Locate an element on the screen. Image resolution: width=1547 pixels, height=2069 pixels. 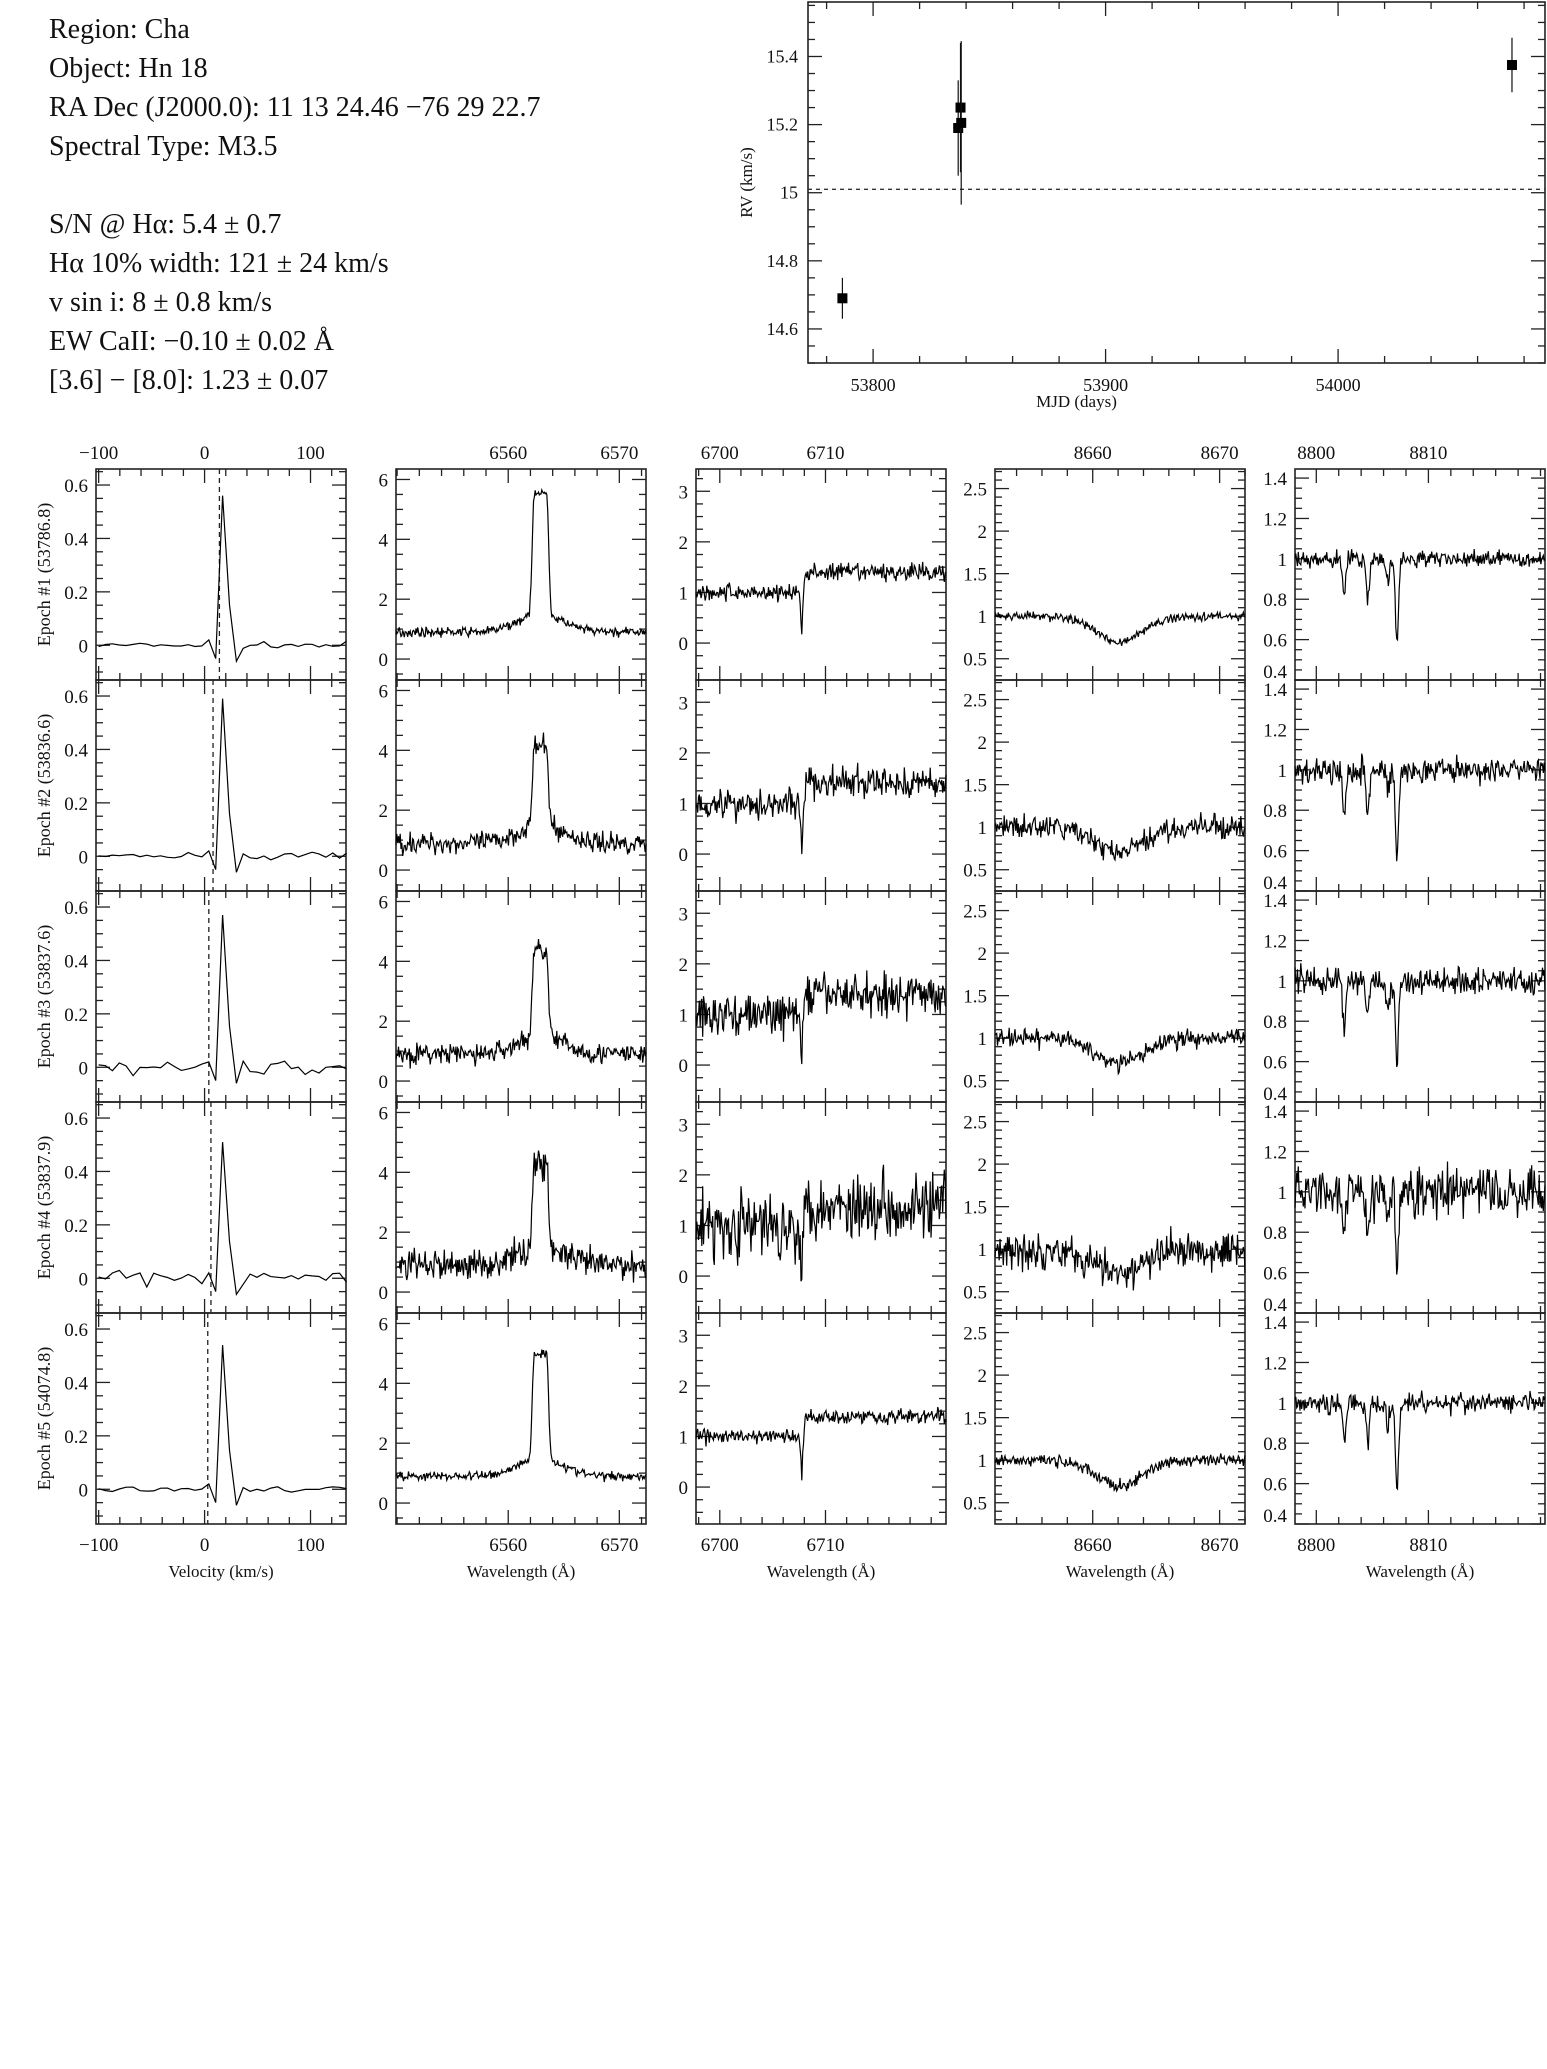
y-tick-label: 15 is located at coordinates (789, 193).